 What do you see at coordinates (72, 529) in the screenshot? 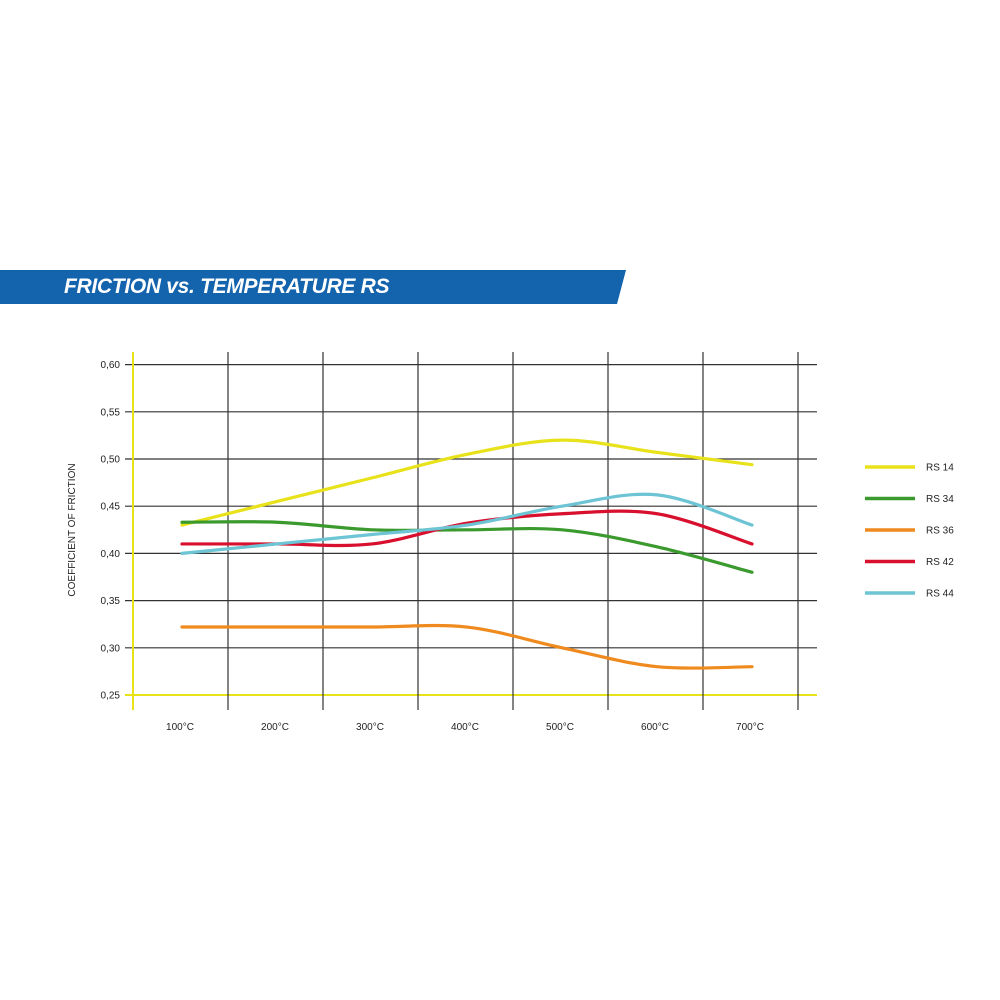
I see `y-axis-label: COEFFICIENT OF FRICTION` at bounding box center [72, 529].